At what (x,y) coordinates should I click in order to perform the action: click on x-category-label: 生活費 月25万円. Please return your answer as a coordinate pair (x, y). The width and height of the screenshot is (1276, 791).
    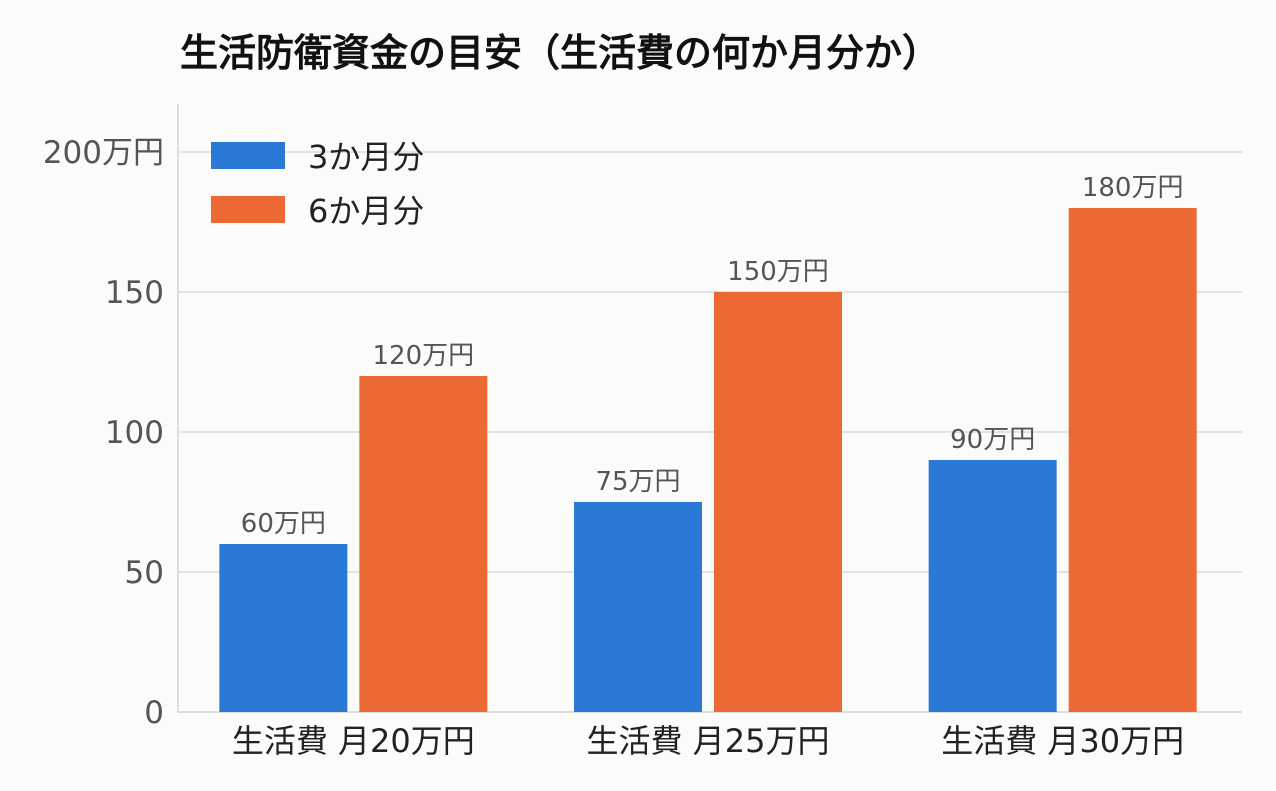
    Looking at the image, I should click on (708, 741).